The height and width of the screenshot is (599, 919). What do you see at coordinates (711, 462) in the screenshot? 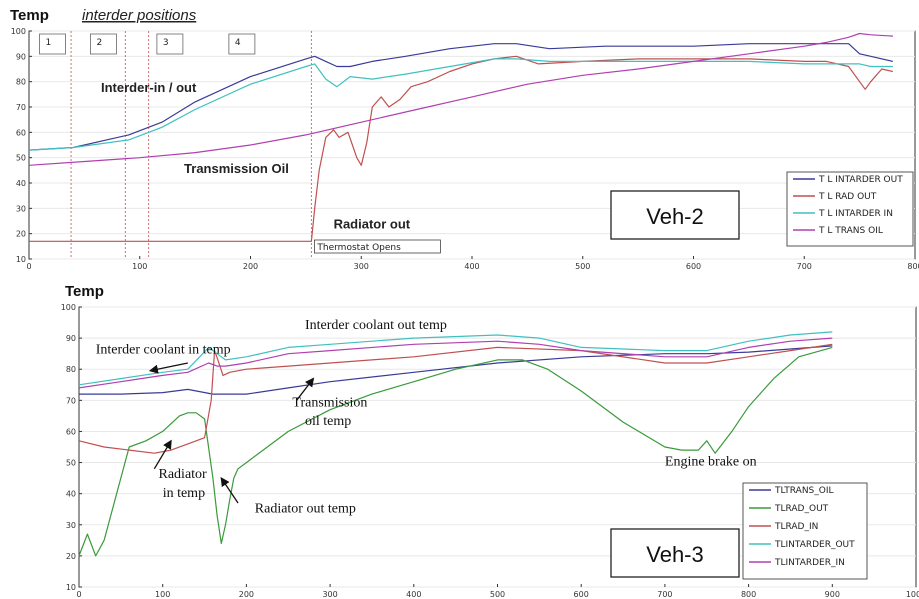
I see `annotation-label: Engine brake on` at bounding box center [711, 462].